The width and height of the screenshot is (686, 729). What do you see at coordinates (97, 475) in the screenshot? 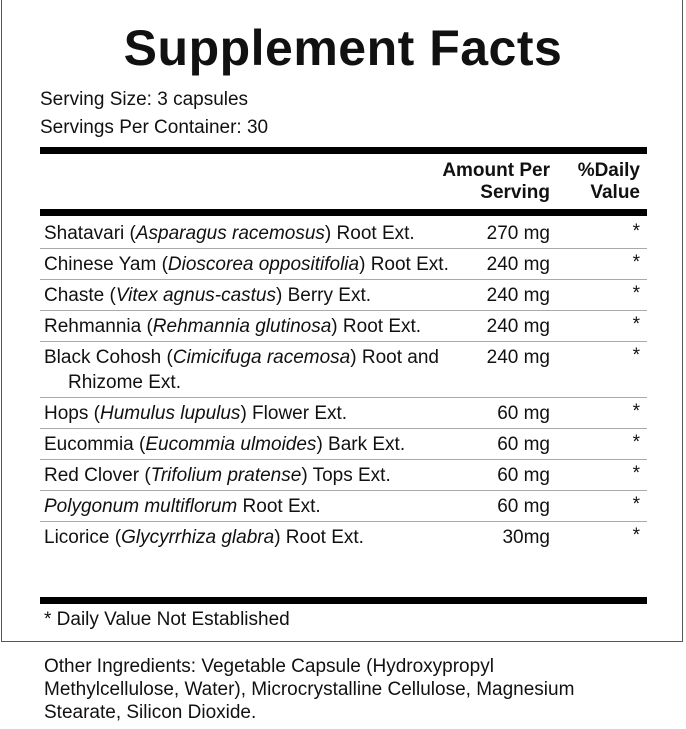
I see `ingredient-common-name: Red Clover (` at bounding box center [97, 475].